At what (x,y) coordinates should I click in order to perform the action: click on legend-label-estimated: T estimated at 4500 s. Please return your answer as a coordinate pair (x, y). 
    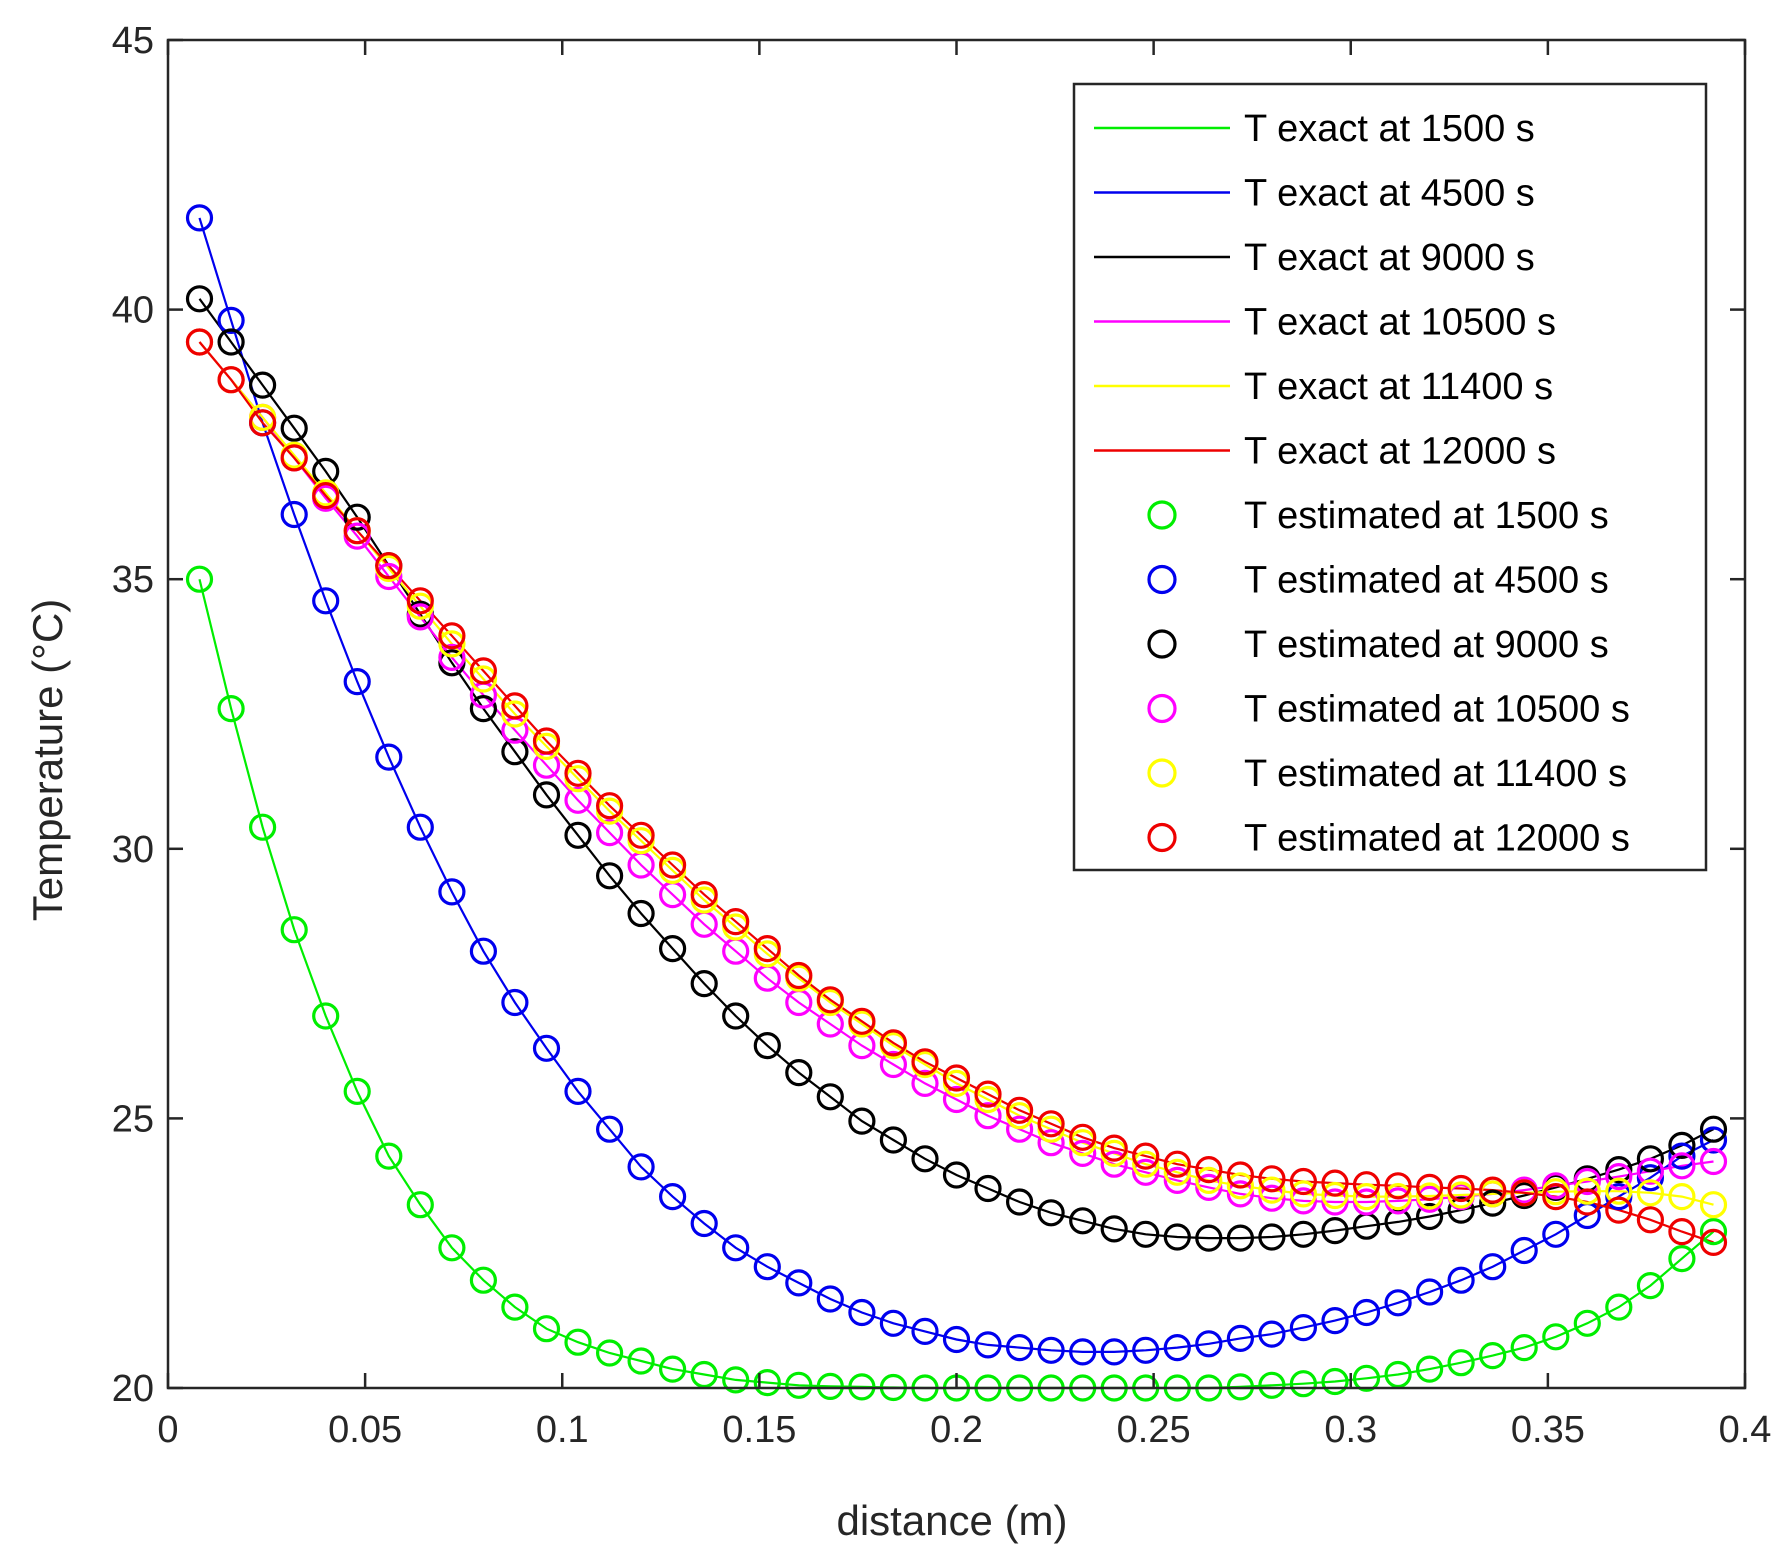
    Looking at the image, I should click on (1426, 581).